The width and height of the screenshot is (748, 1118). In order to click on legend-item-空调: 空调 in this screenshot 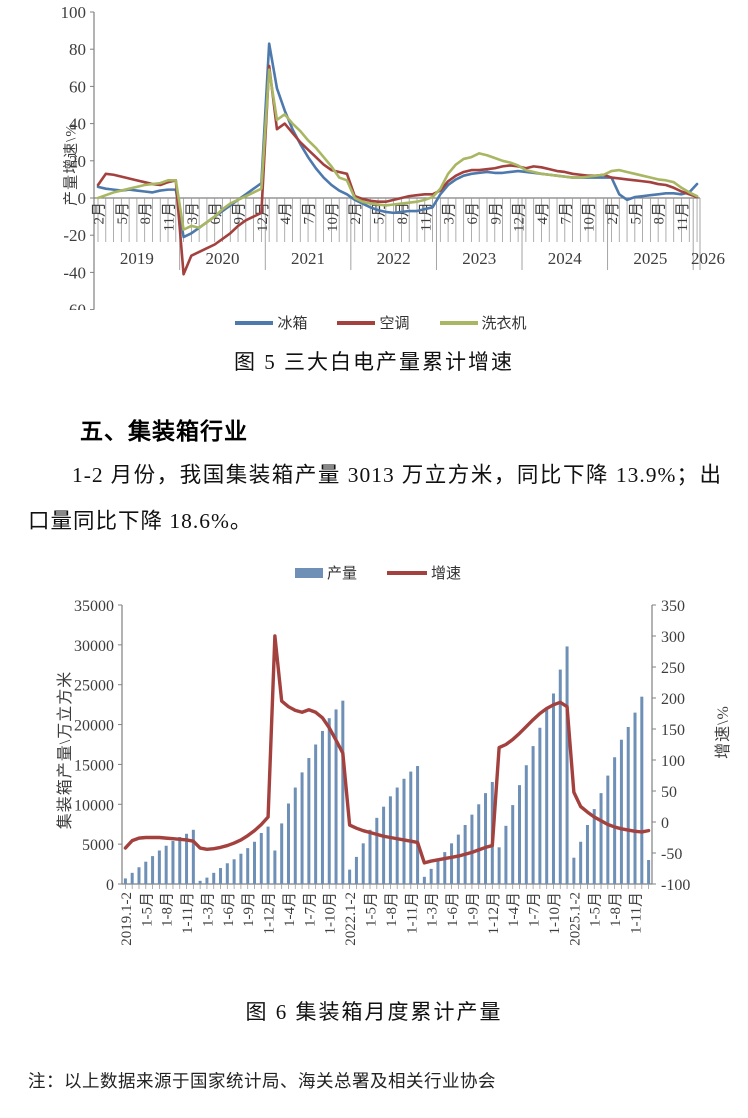, I will do `click(373, 322)`.